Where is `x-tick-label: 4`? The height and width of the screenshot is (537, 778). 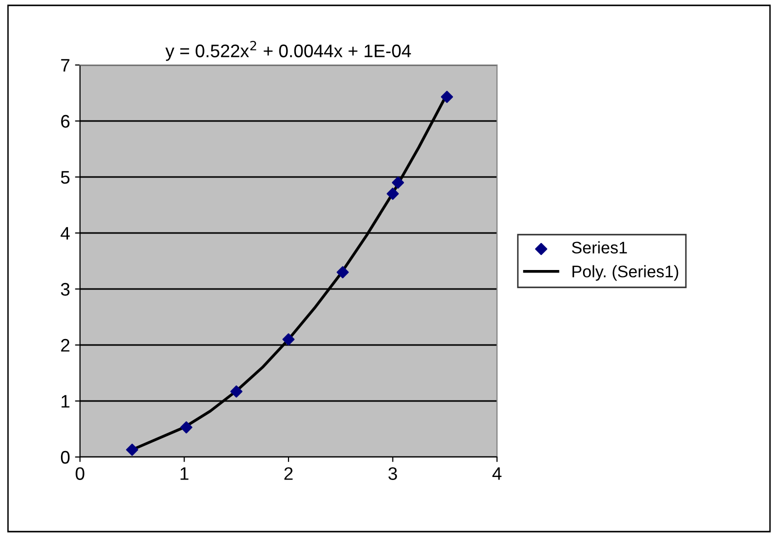
x-tick-label: 4 is located at coordinates (497, 473).